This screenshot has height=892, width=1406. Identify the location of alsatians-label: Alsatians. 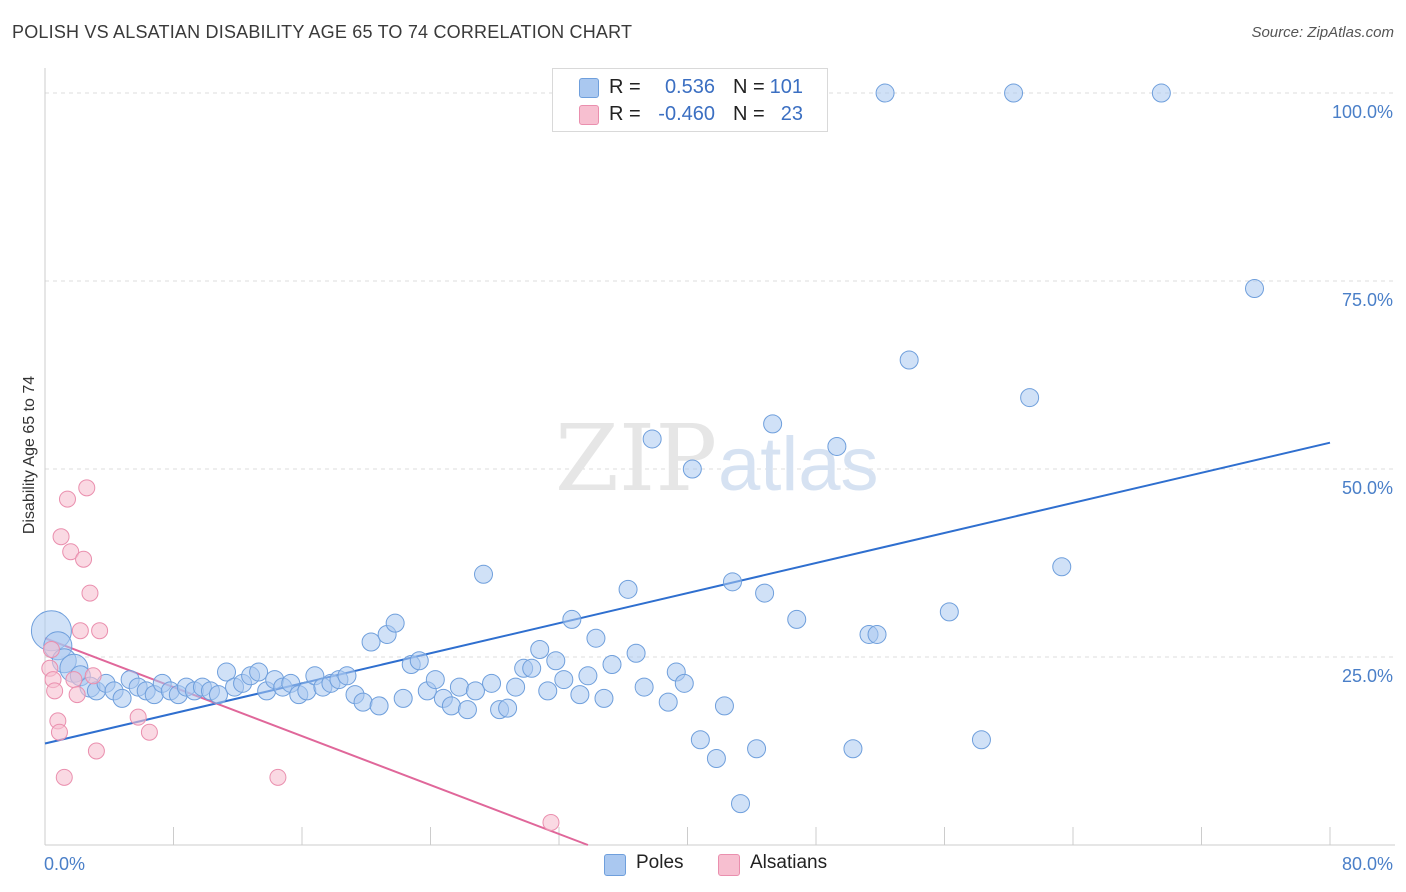
(789, 862).